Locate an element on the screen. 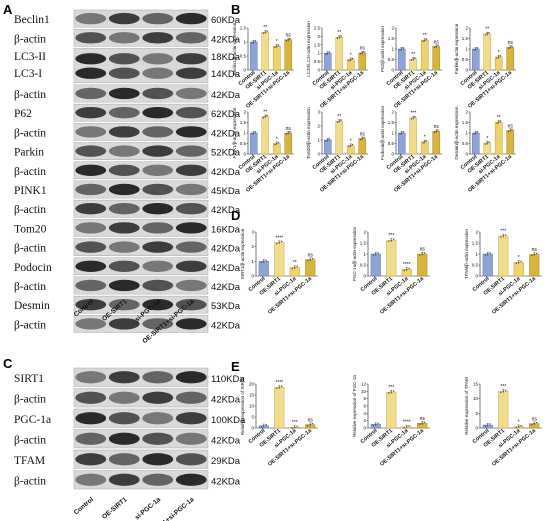 The image size is (550, 521). blot-kda-label: 52KDa is located at coordinates (226, 153).